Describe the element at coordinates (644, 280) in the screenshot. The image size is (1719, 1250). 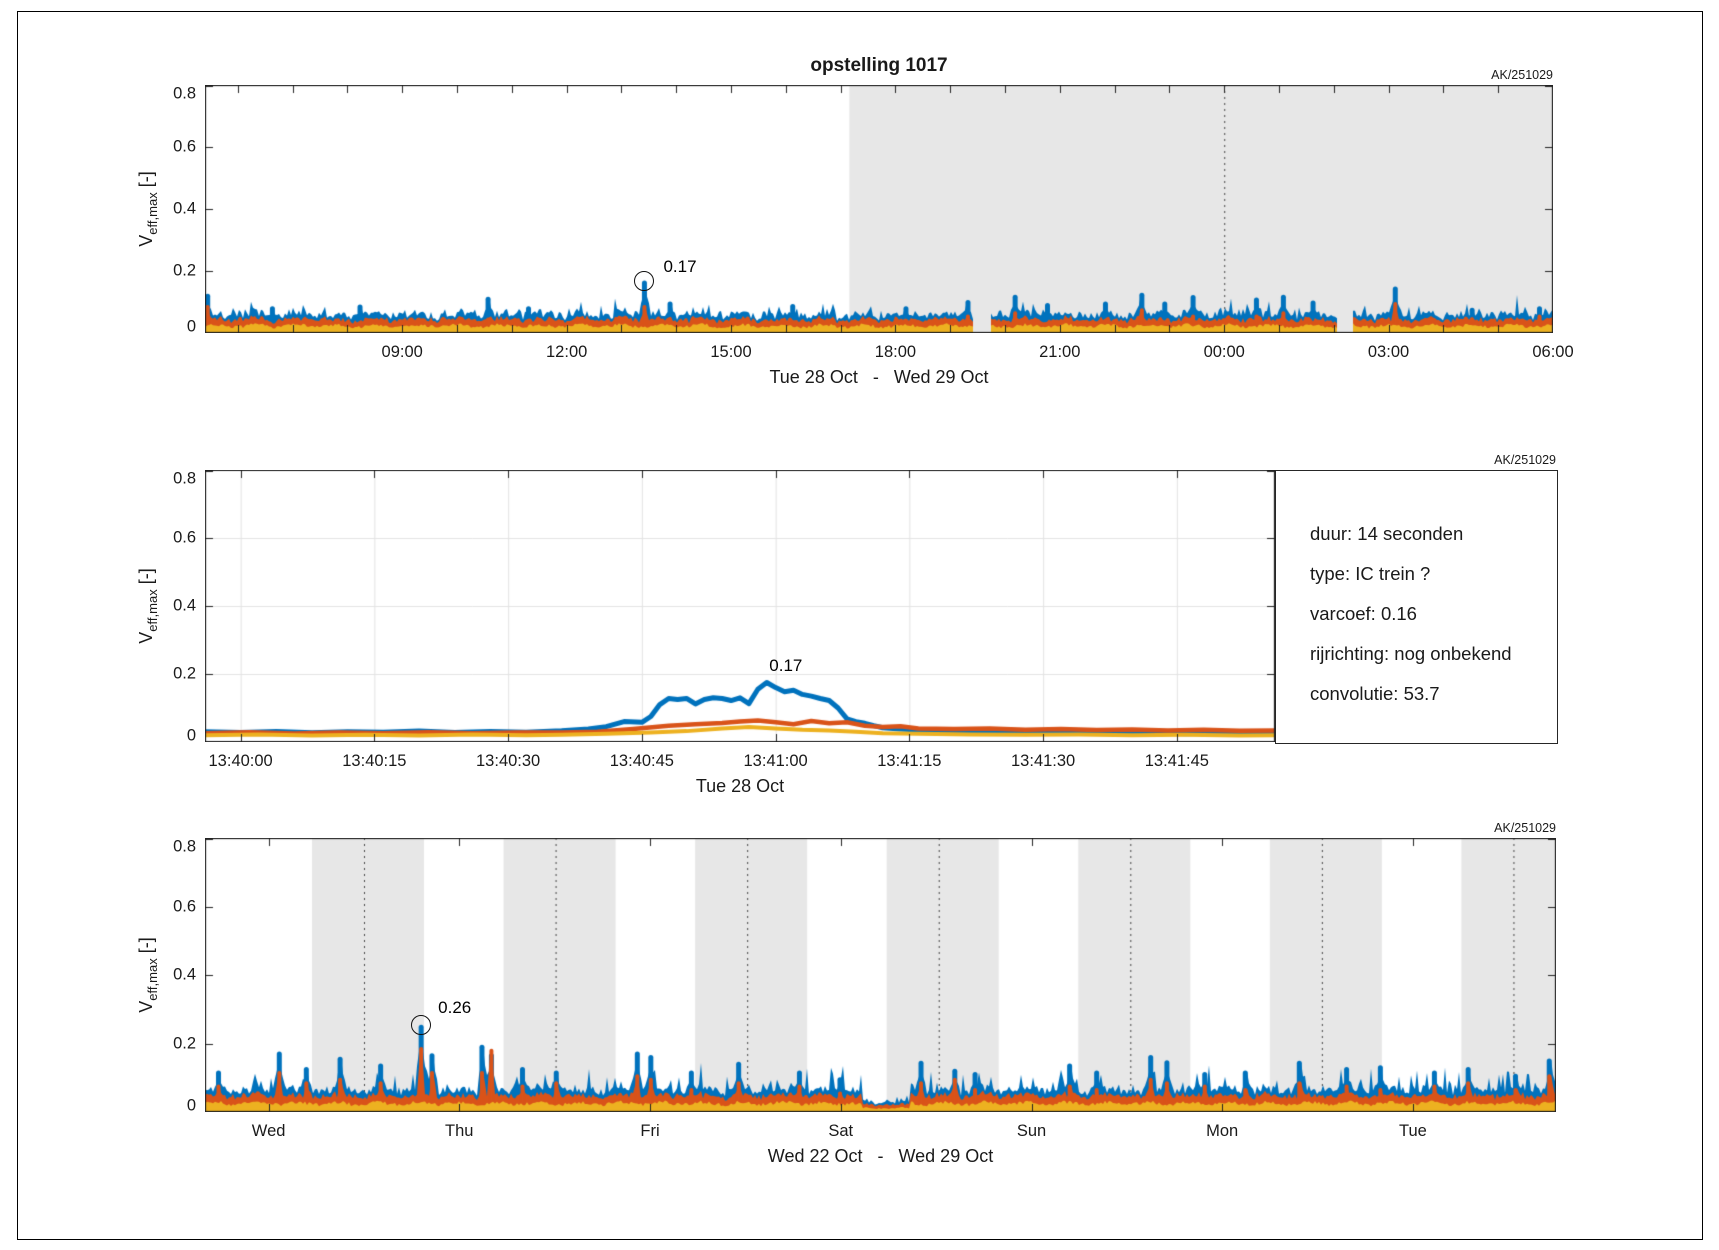
I see `peak-marker-circle-day` at that location.